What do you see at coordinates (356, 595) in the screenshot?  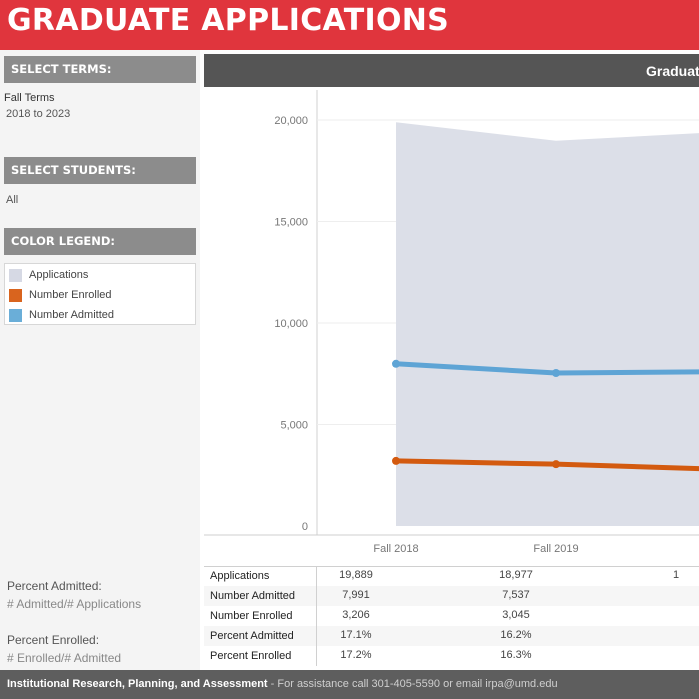 I see `table-cell: 7,991` at bounding box center [356, 595].